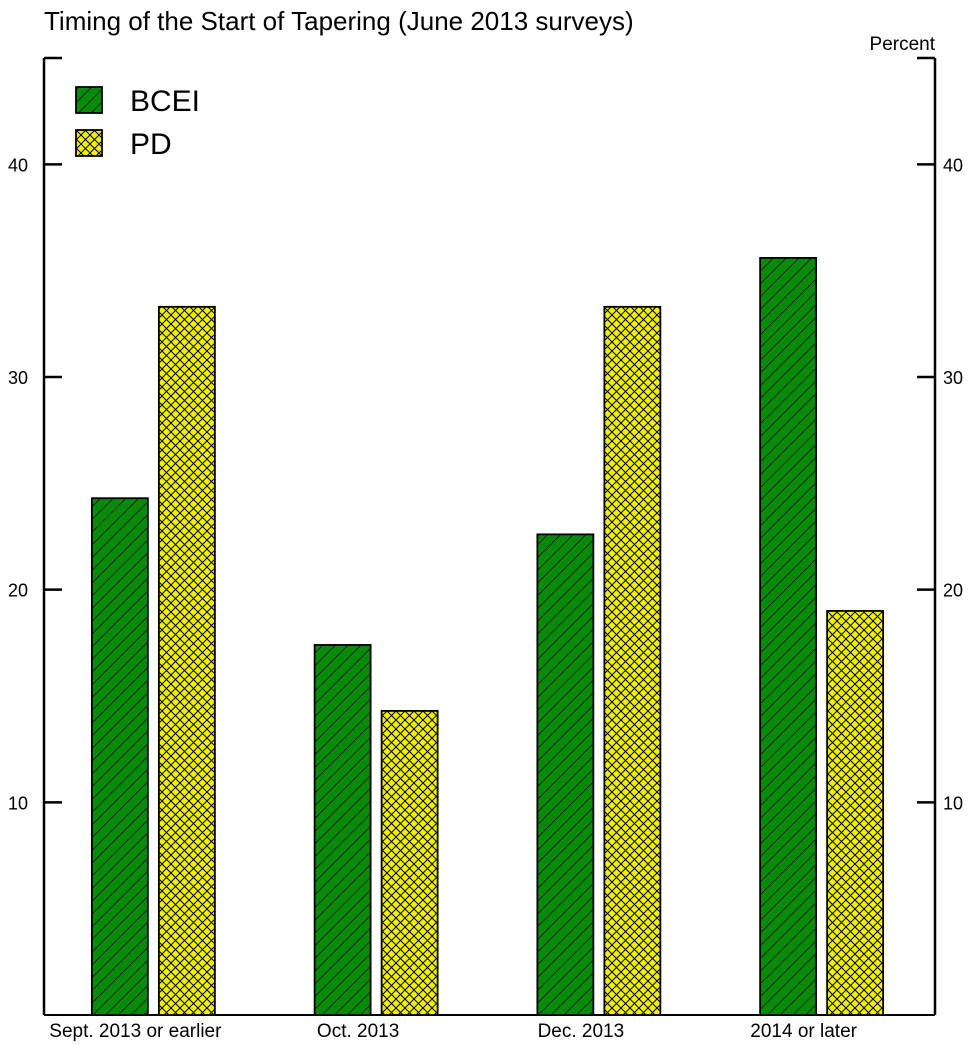 This screenshot has height=1044, width=973. I want to click on y-tick-label-left: 30, so click(18, 378).